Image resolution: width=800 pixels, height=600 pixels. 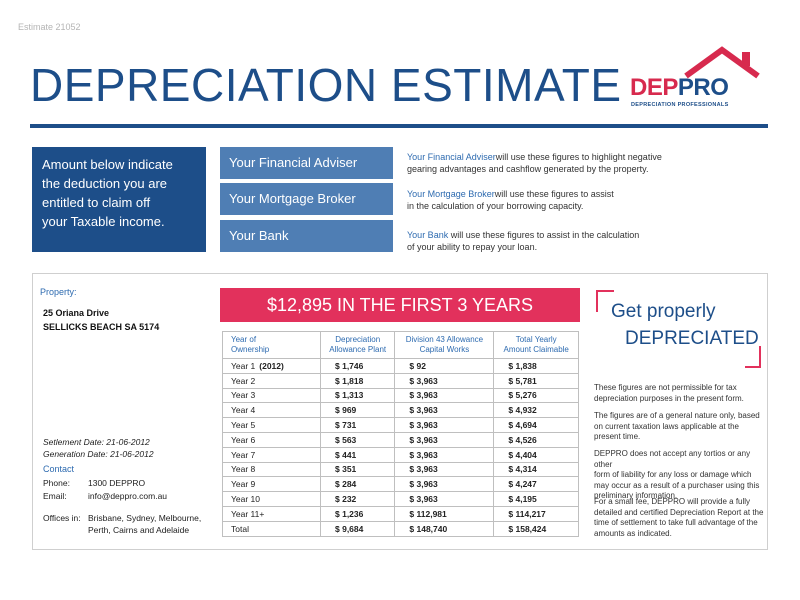 What do you see at coordinates (271, 484) in the screenshot?
I see `cell-year: Year 9` at bounding box center [271, 484].